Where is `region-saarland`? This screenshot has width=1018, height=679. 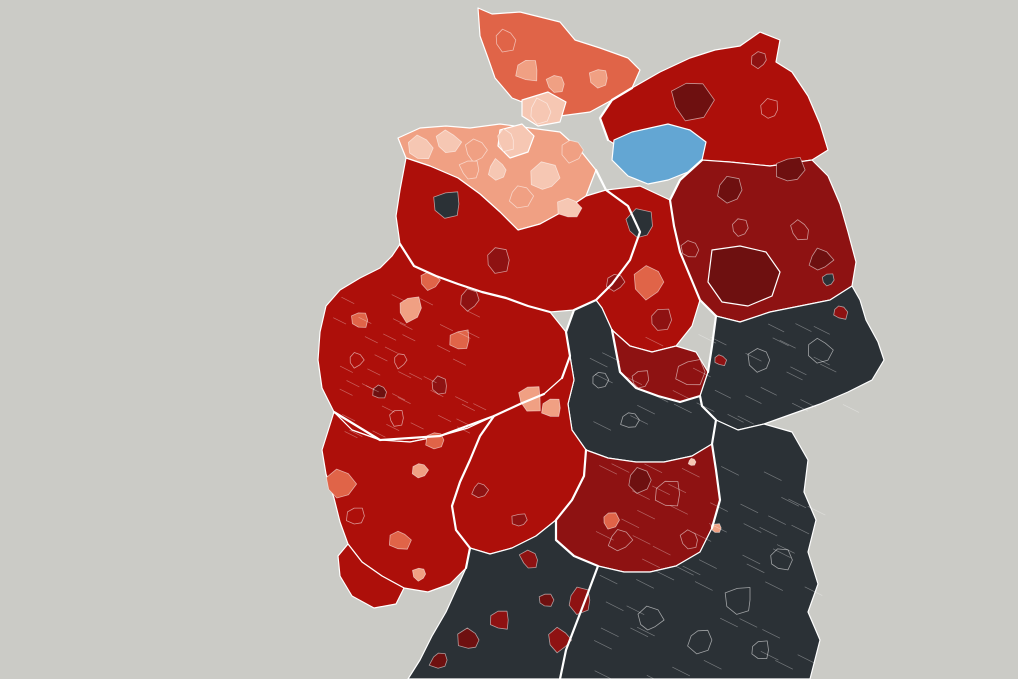 region-saarland is located at coordinates (371, 576).